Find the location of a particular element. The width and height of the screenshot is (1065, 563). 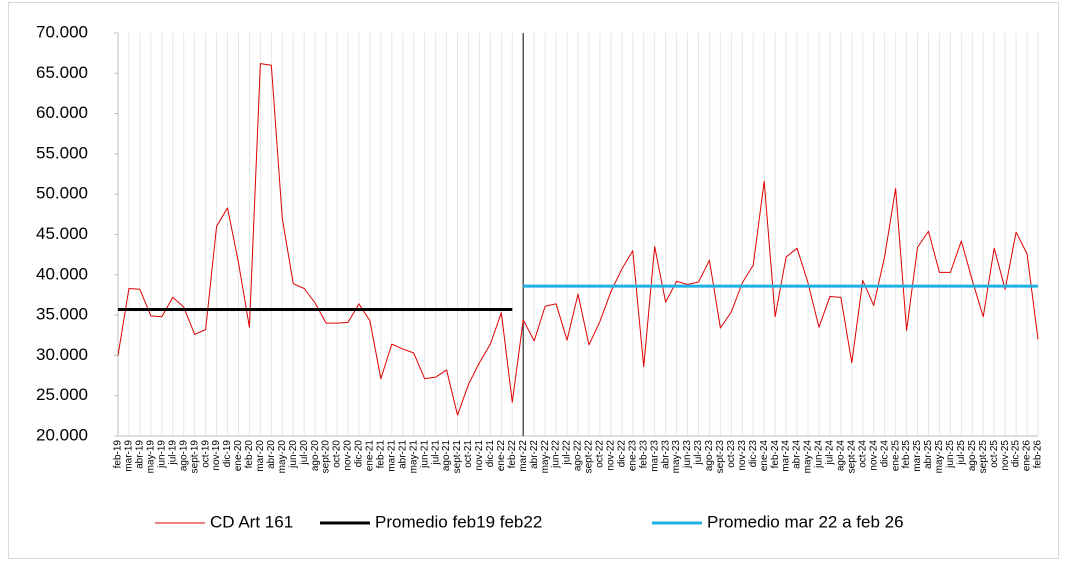

x-tick-label: feb-26 is located at coordinates (1038, 454).